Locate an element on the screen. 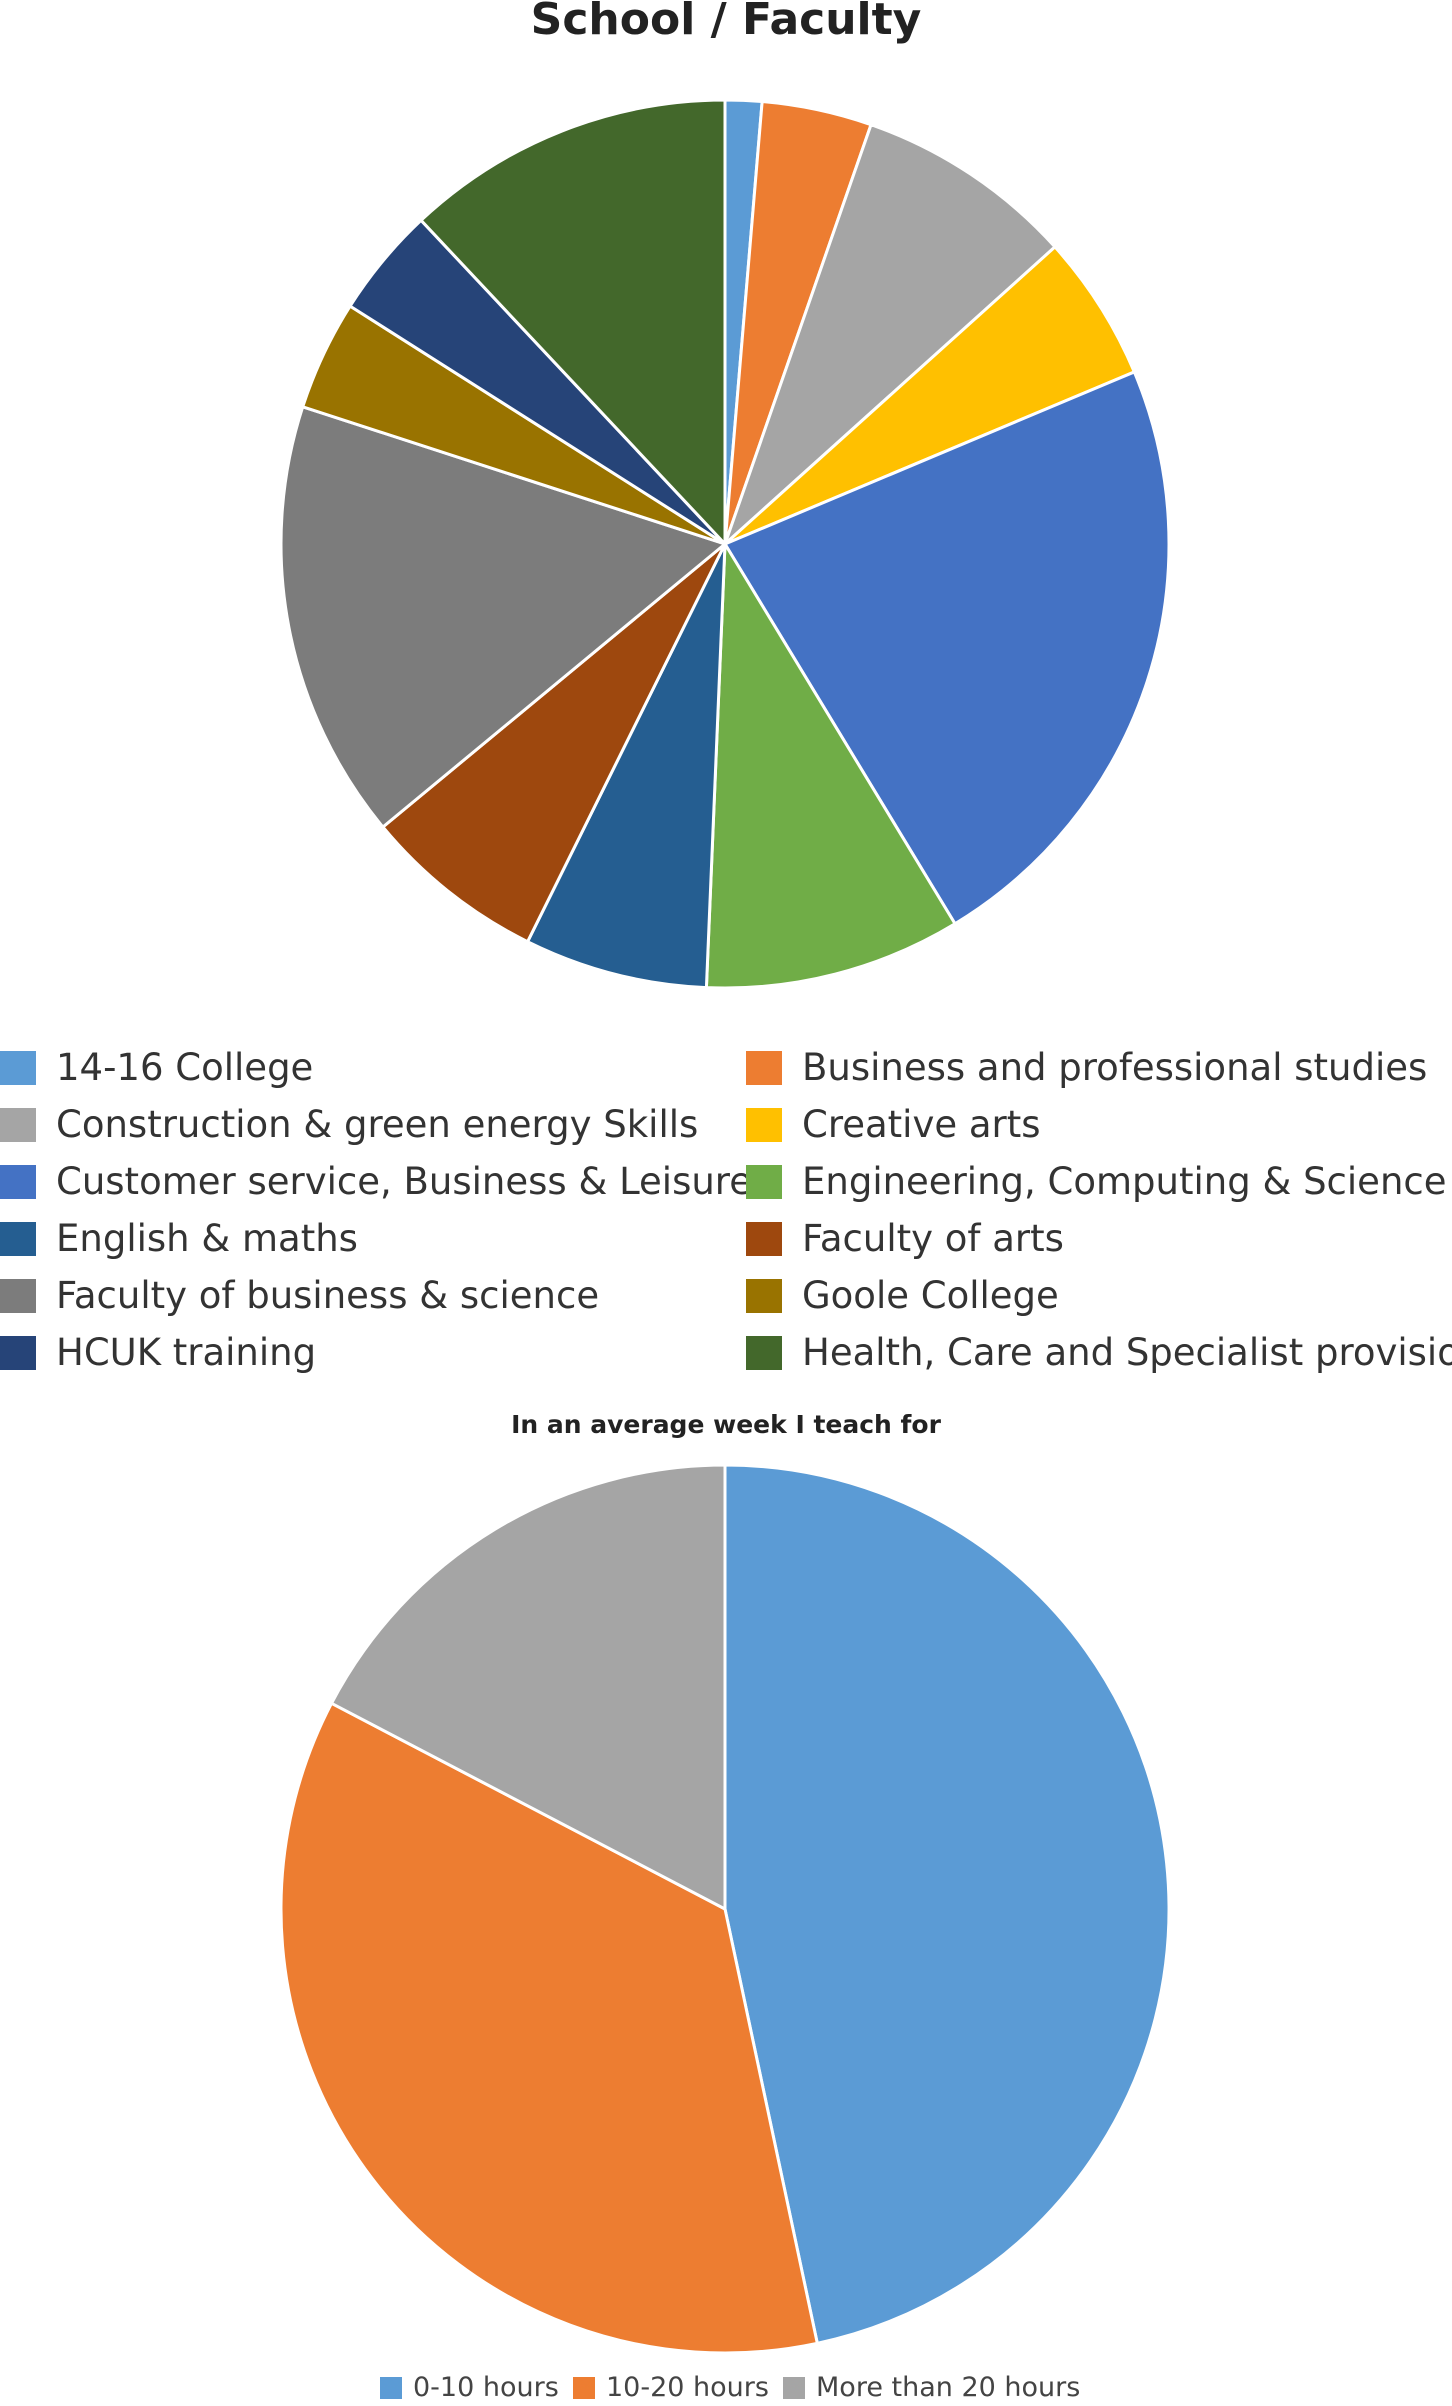  hours-slice-more-than-20-hours is located at coordinates (528, 1687).